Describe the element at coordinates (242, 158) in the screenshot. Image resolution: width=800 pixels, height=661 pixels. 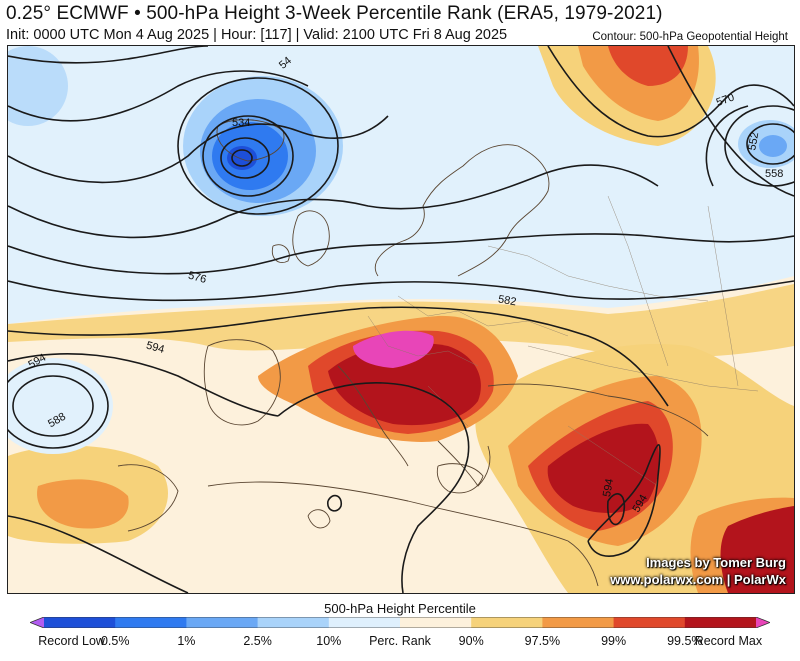
I see `contour-core` at that location.